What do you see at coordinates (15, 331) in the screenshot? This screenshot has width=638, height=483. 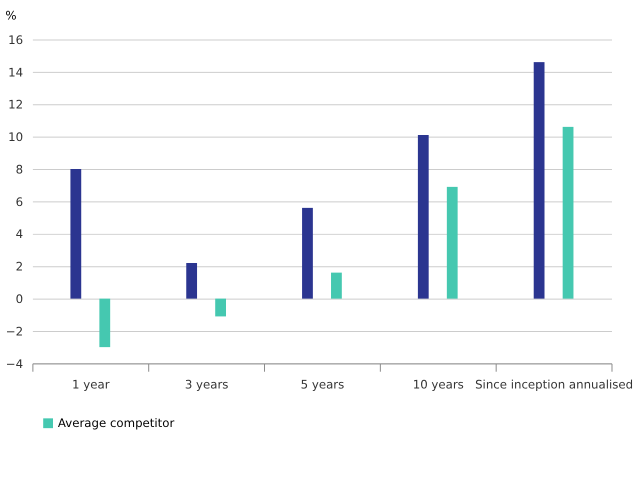 I see `y-tick-label: −2` at bounding box center [15, 331].